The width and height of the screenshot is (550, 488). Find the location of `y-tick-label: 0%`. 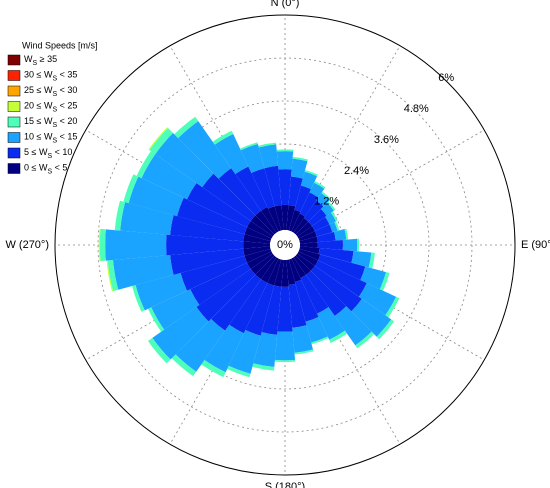

y-tick-label: 0% is located at coordinates (285, 245).